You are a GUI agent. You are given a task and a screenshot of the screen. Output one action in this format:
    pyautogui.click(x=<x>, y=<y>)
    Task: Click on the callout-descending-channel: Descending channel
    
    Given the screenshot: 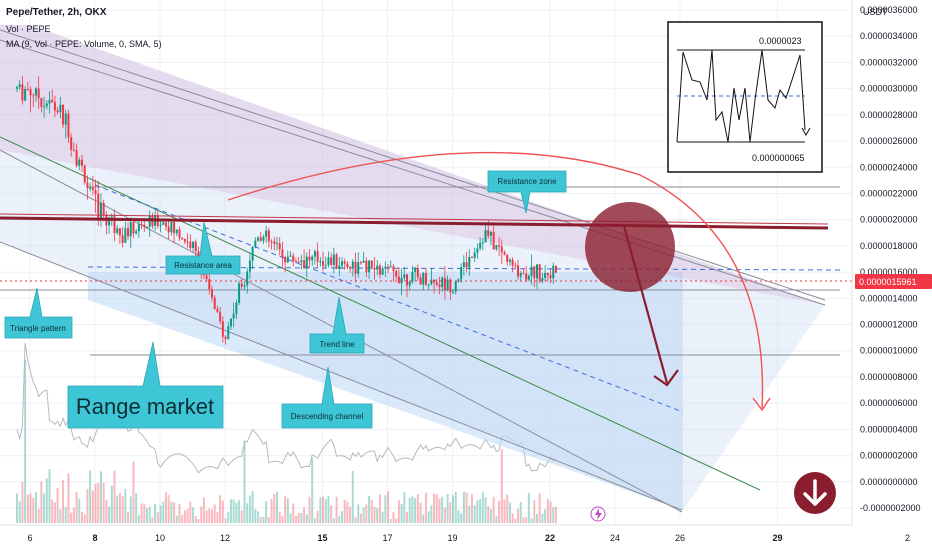 What is the action you would take?
    pyautogui.click(x=327, y=397)
    